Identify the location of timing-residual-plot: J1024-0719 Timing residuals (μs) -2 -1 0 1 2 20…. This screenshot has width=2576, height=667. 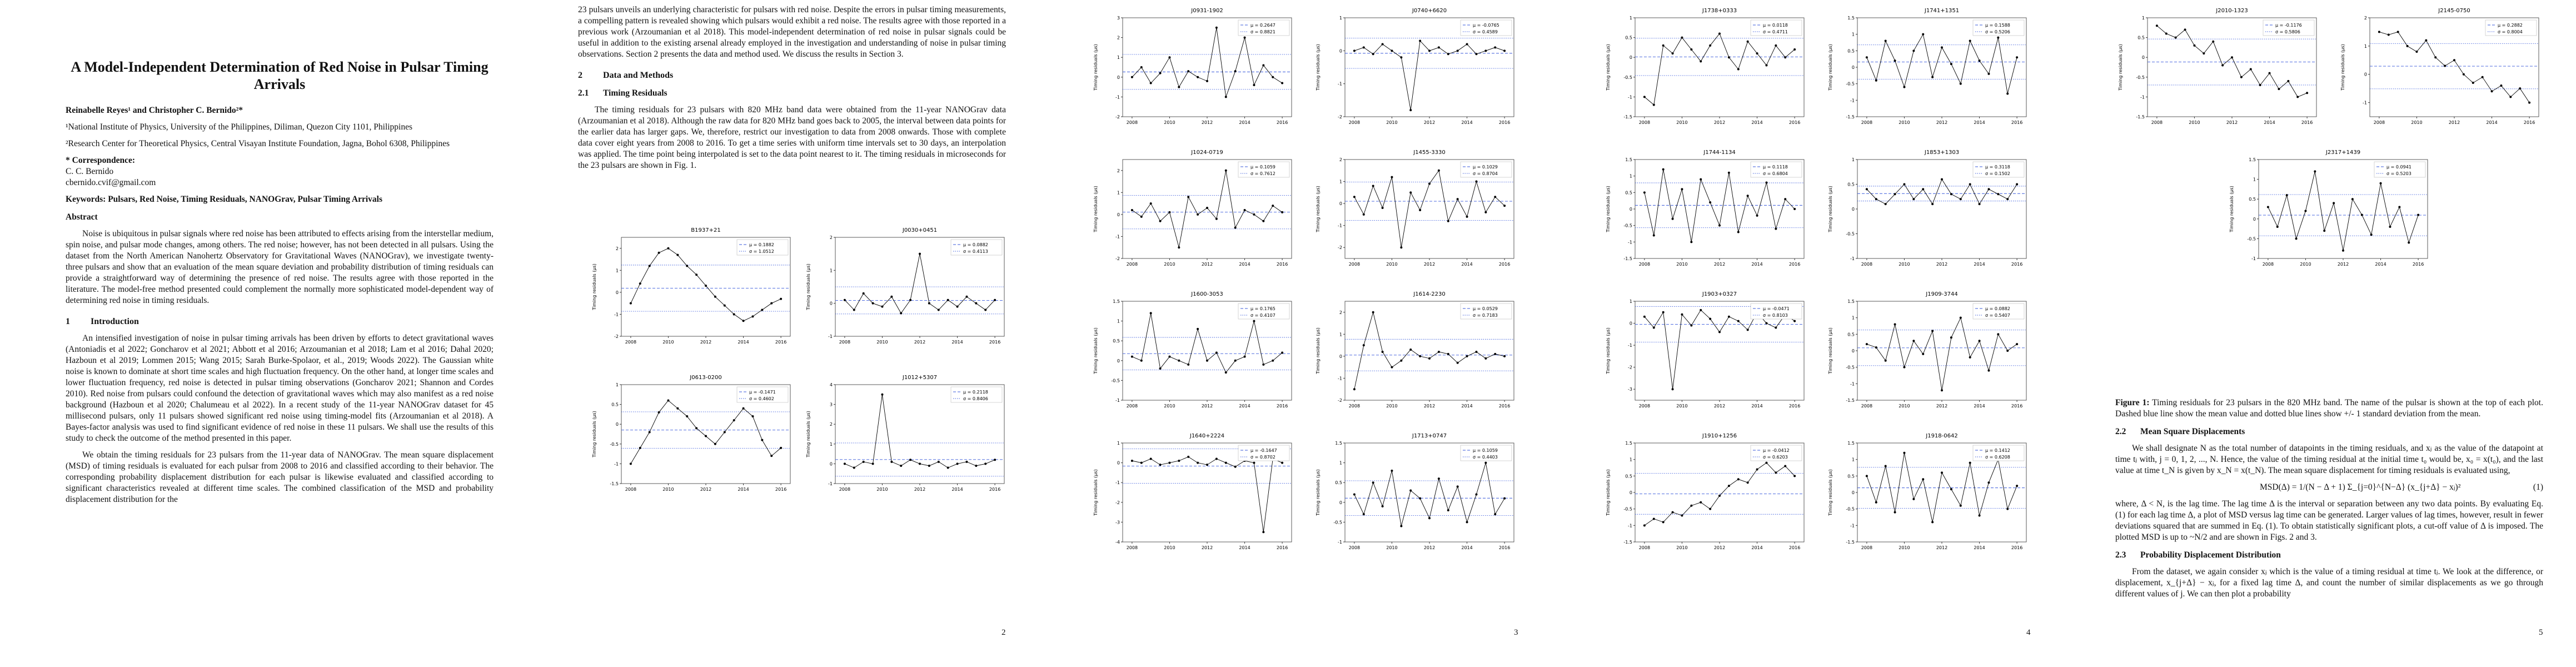
(1192, 208).